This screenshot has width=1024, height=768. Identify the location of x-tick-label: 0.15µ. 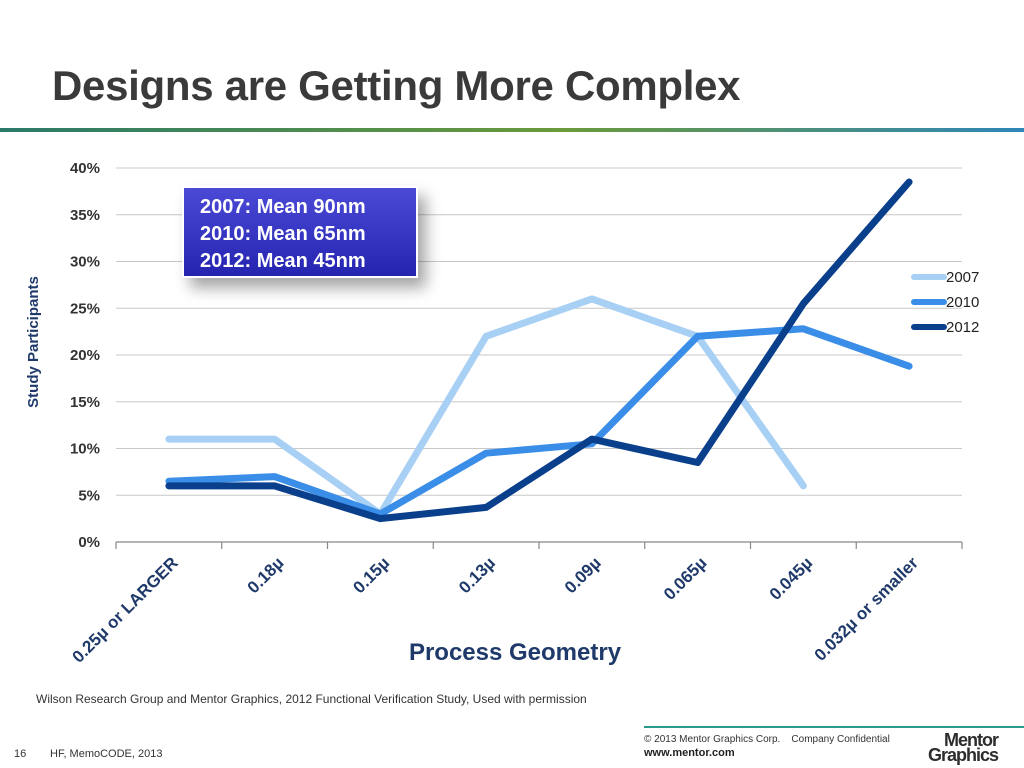
(371, 575).